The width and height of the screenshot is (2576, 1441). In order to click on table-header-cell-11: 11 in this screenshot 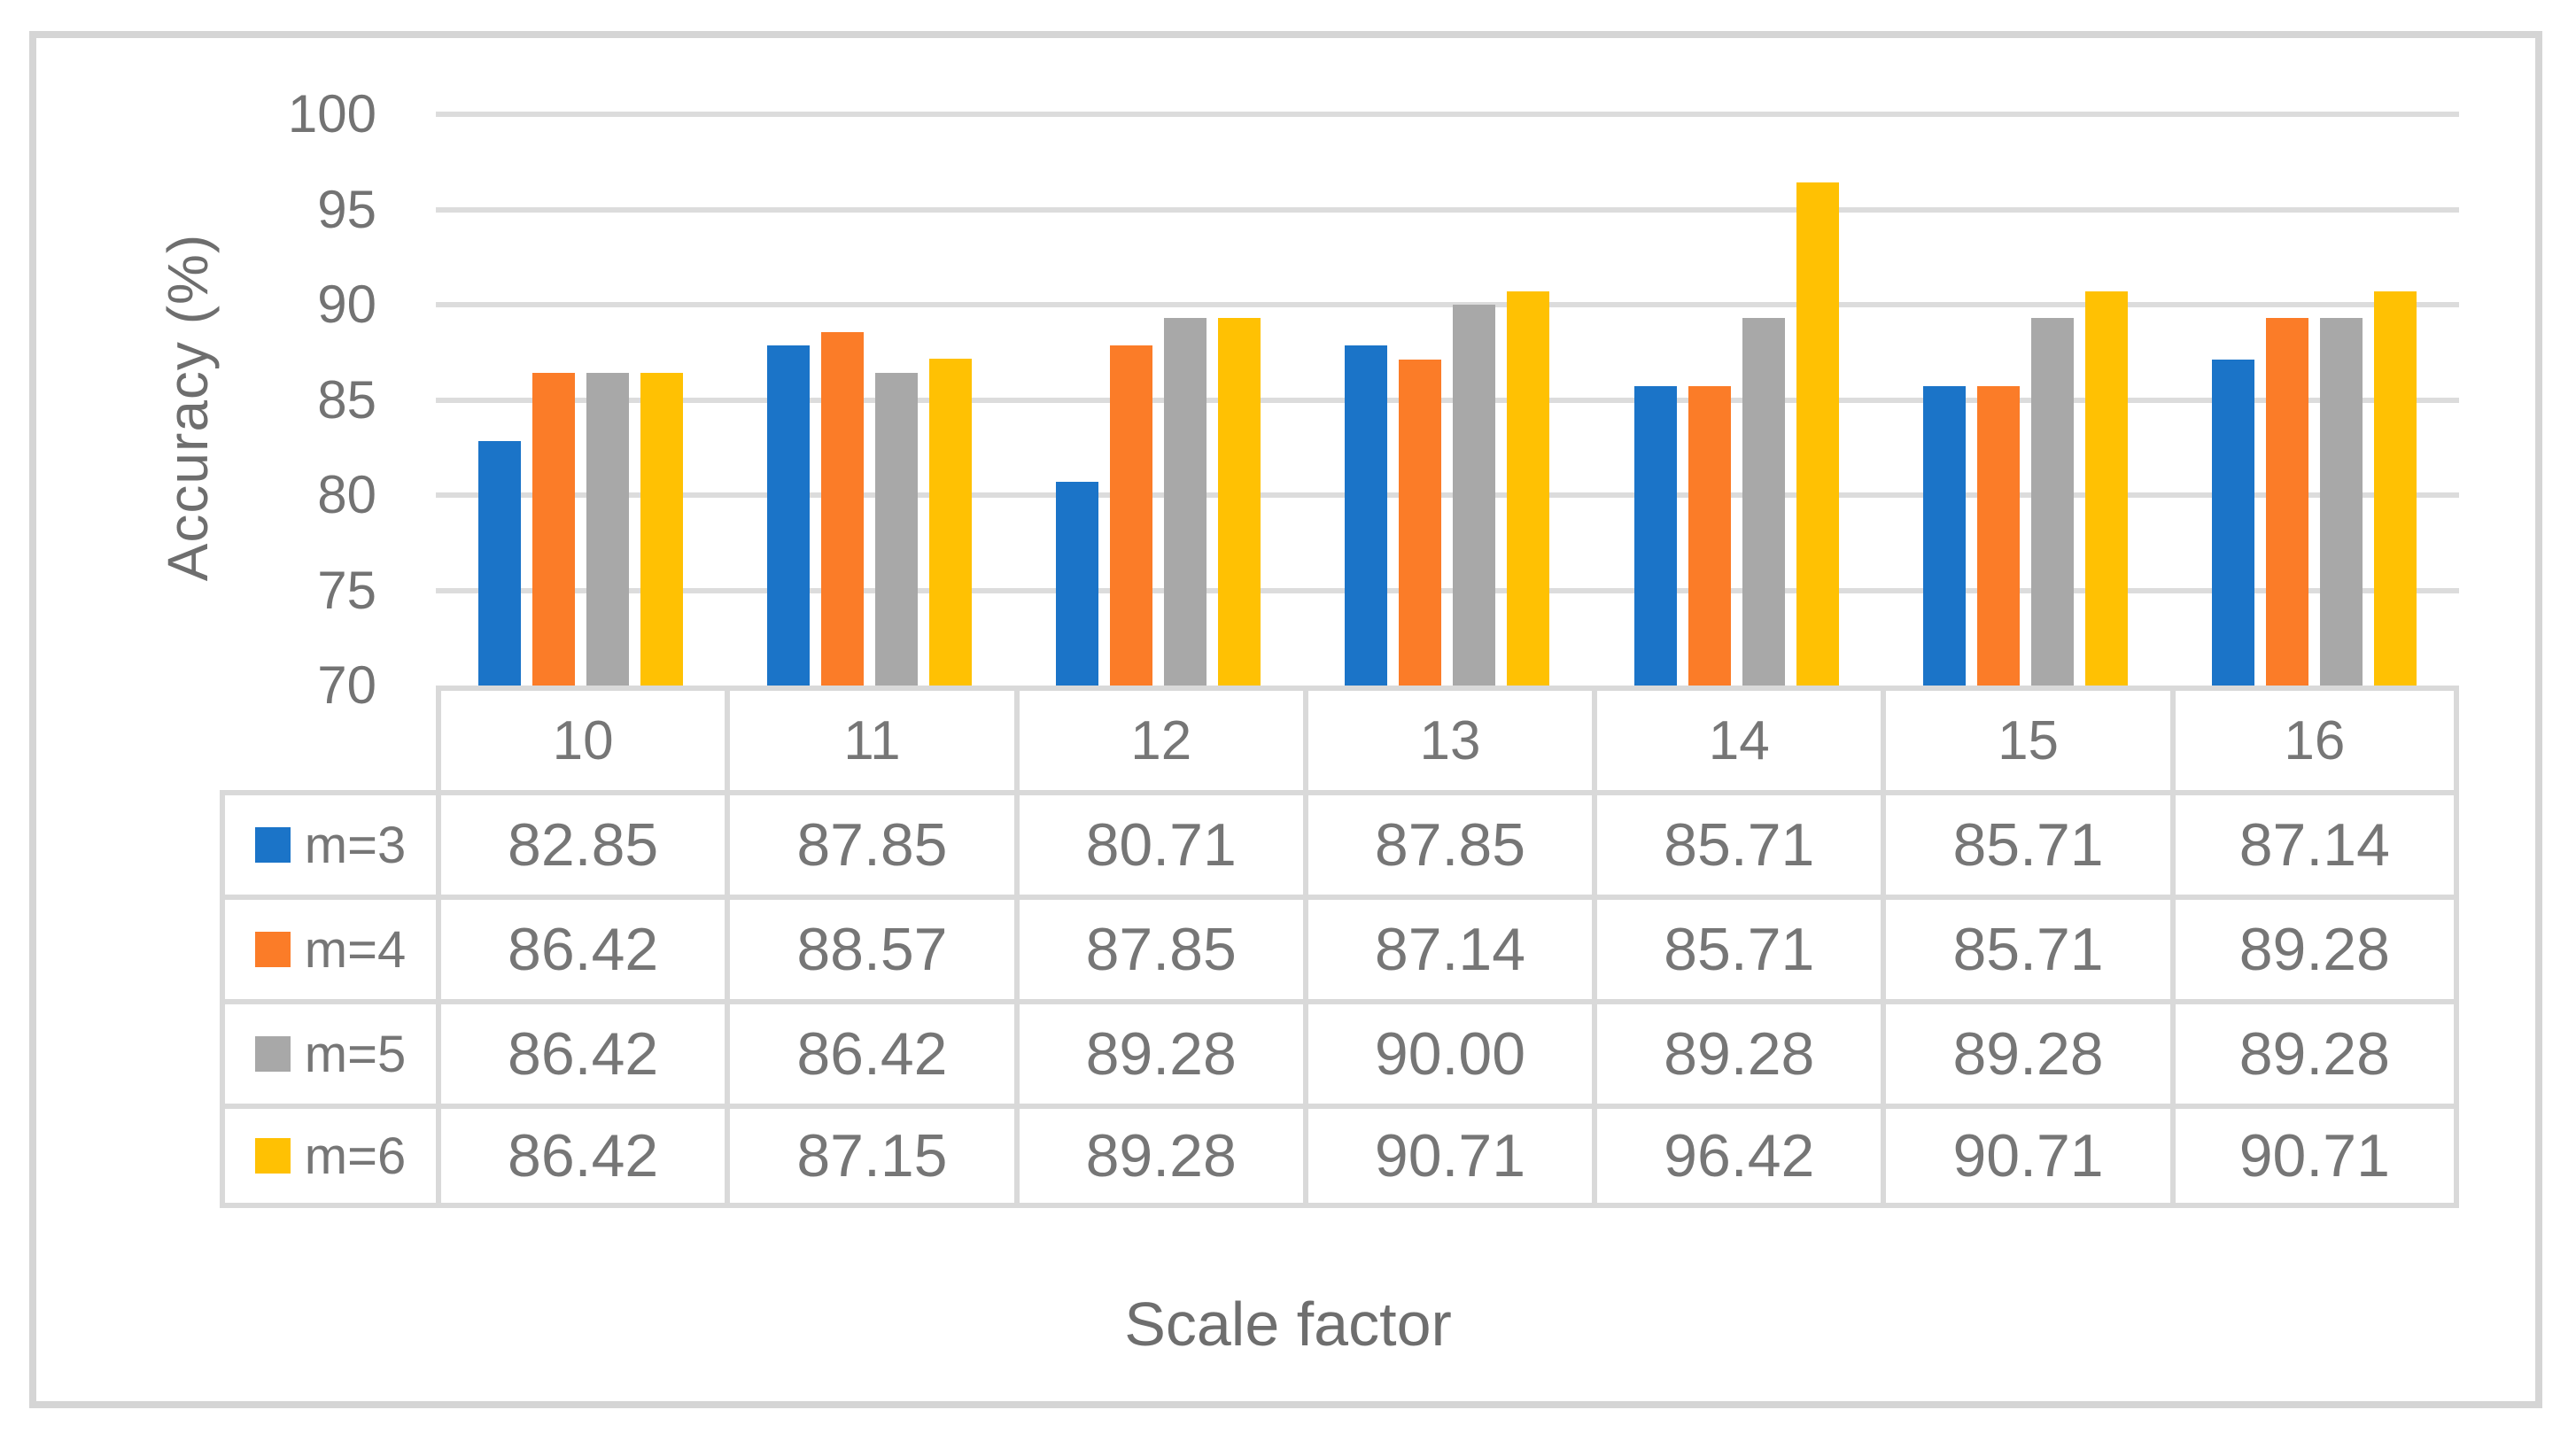, I will do `click(869, 738)`.